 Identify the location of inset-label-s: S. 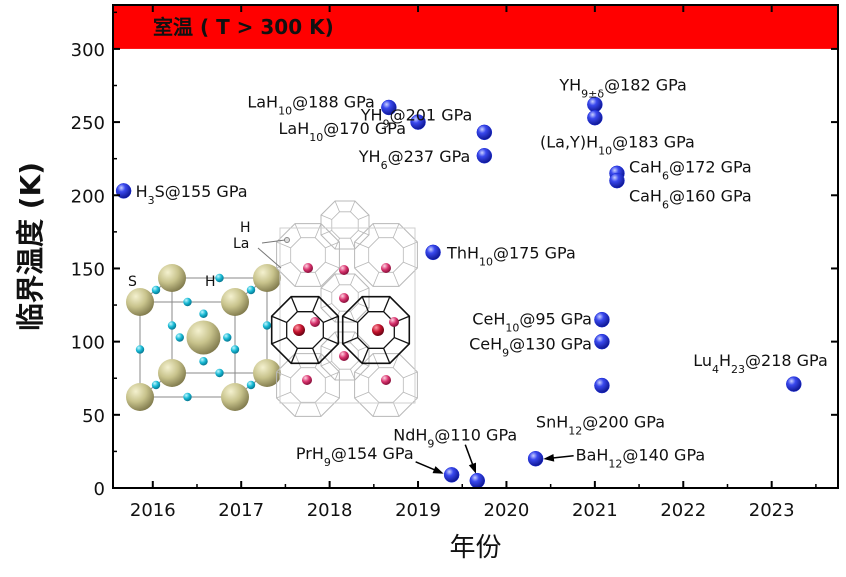
(132, 282).